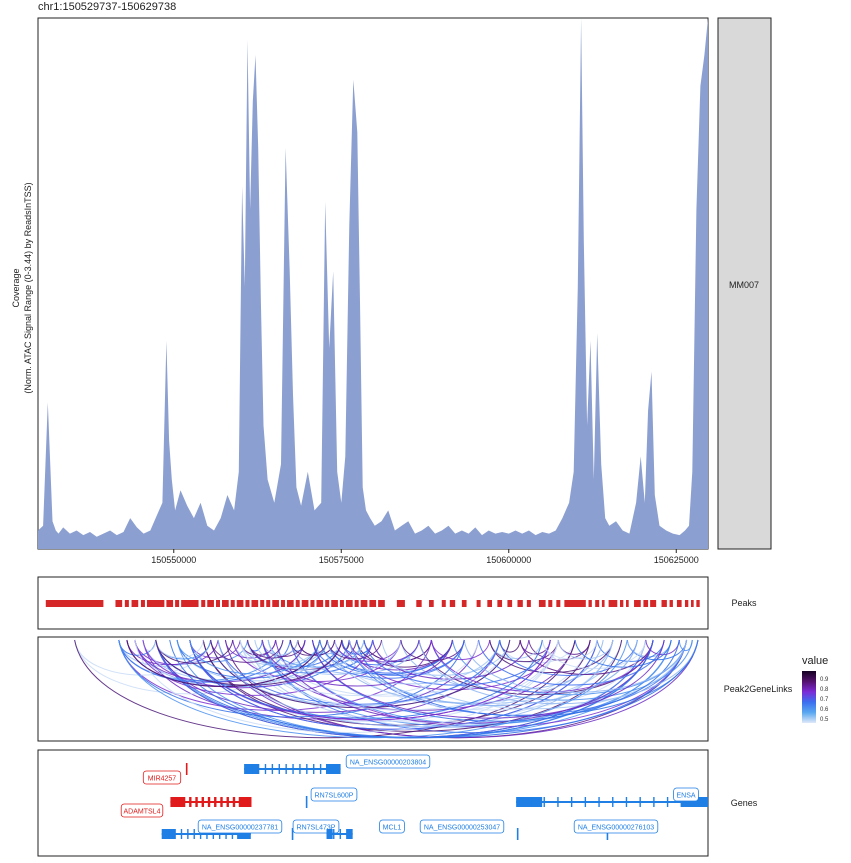 Image resolution: width=851 pixels, height=863 pixels. What do you see at coordinates (316, 828) in the screenshot?
I see `gene-label: RN7SL473P` at bounding box center [316, 828].